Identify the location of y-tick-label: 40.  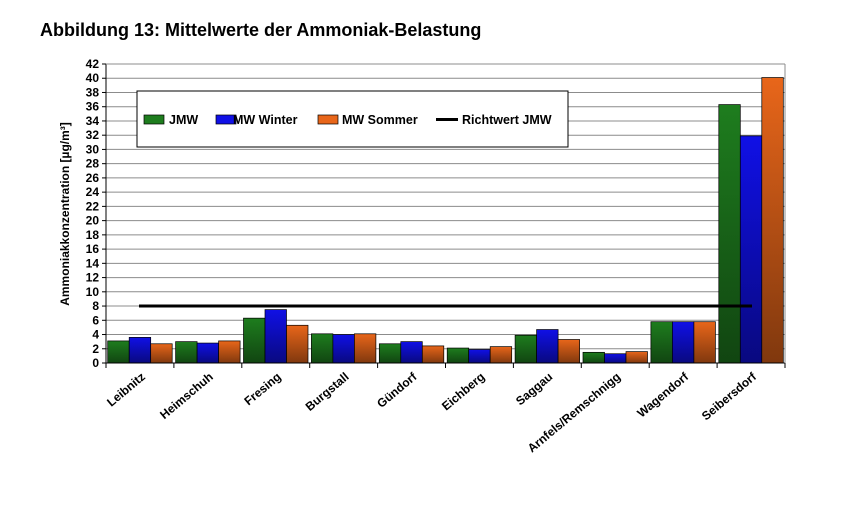
(93, 78).